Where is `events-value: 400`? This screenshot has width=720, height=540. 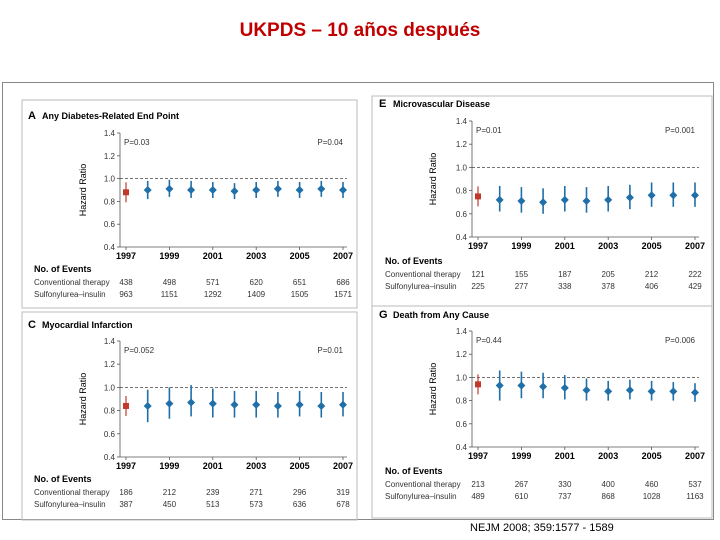 events-value: 400 is located at coordinates (609, 484).